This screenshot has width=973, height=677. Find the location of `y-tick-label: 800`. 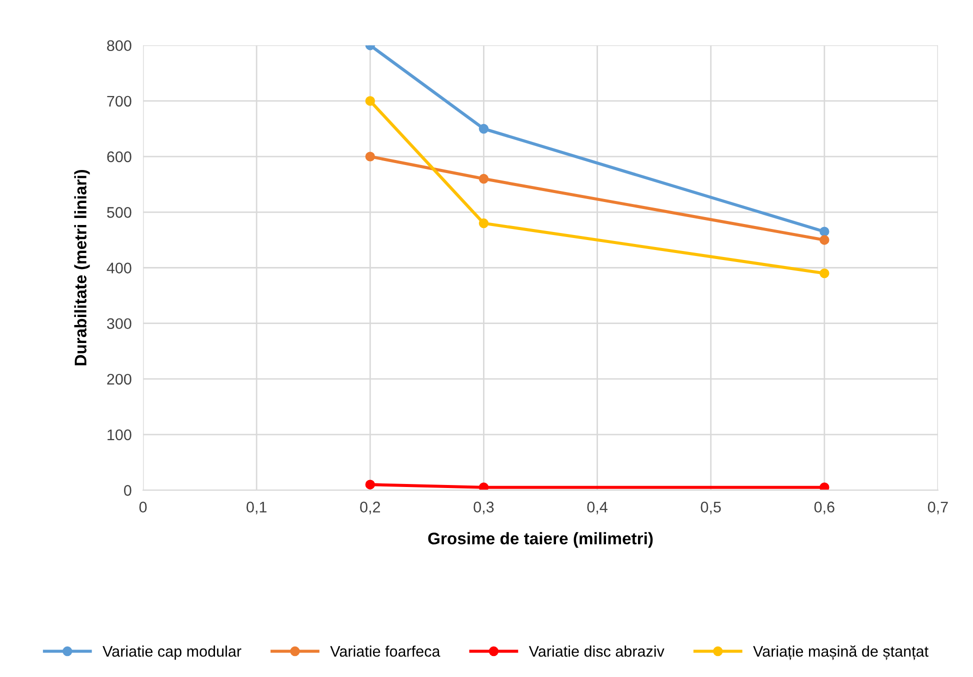

y-tick-label: 800 is located at coordinates (119, 46).